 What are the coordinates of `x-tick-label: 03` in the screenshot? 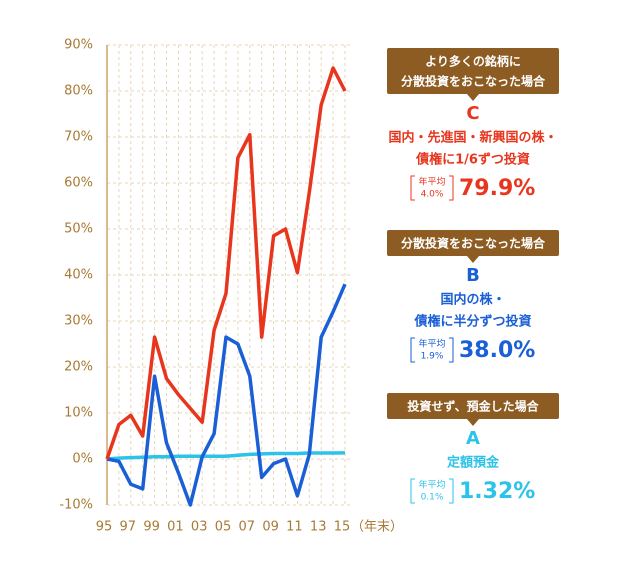 It's located at (199, 527).